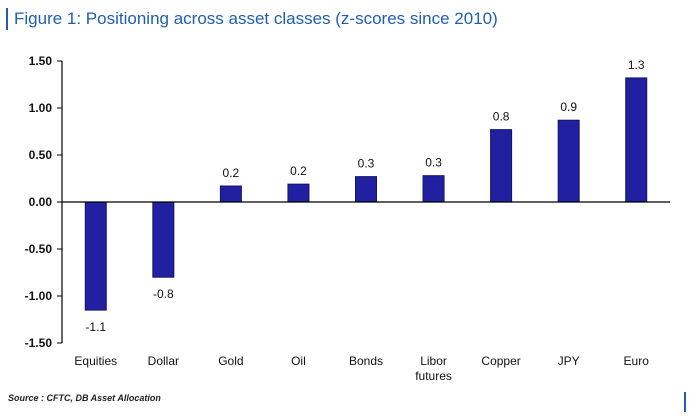 The image size is (700, 416). I want to click on category-label: Copper, so click(500, 361).